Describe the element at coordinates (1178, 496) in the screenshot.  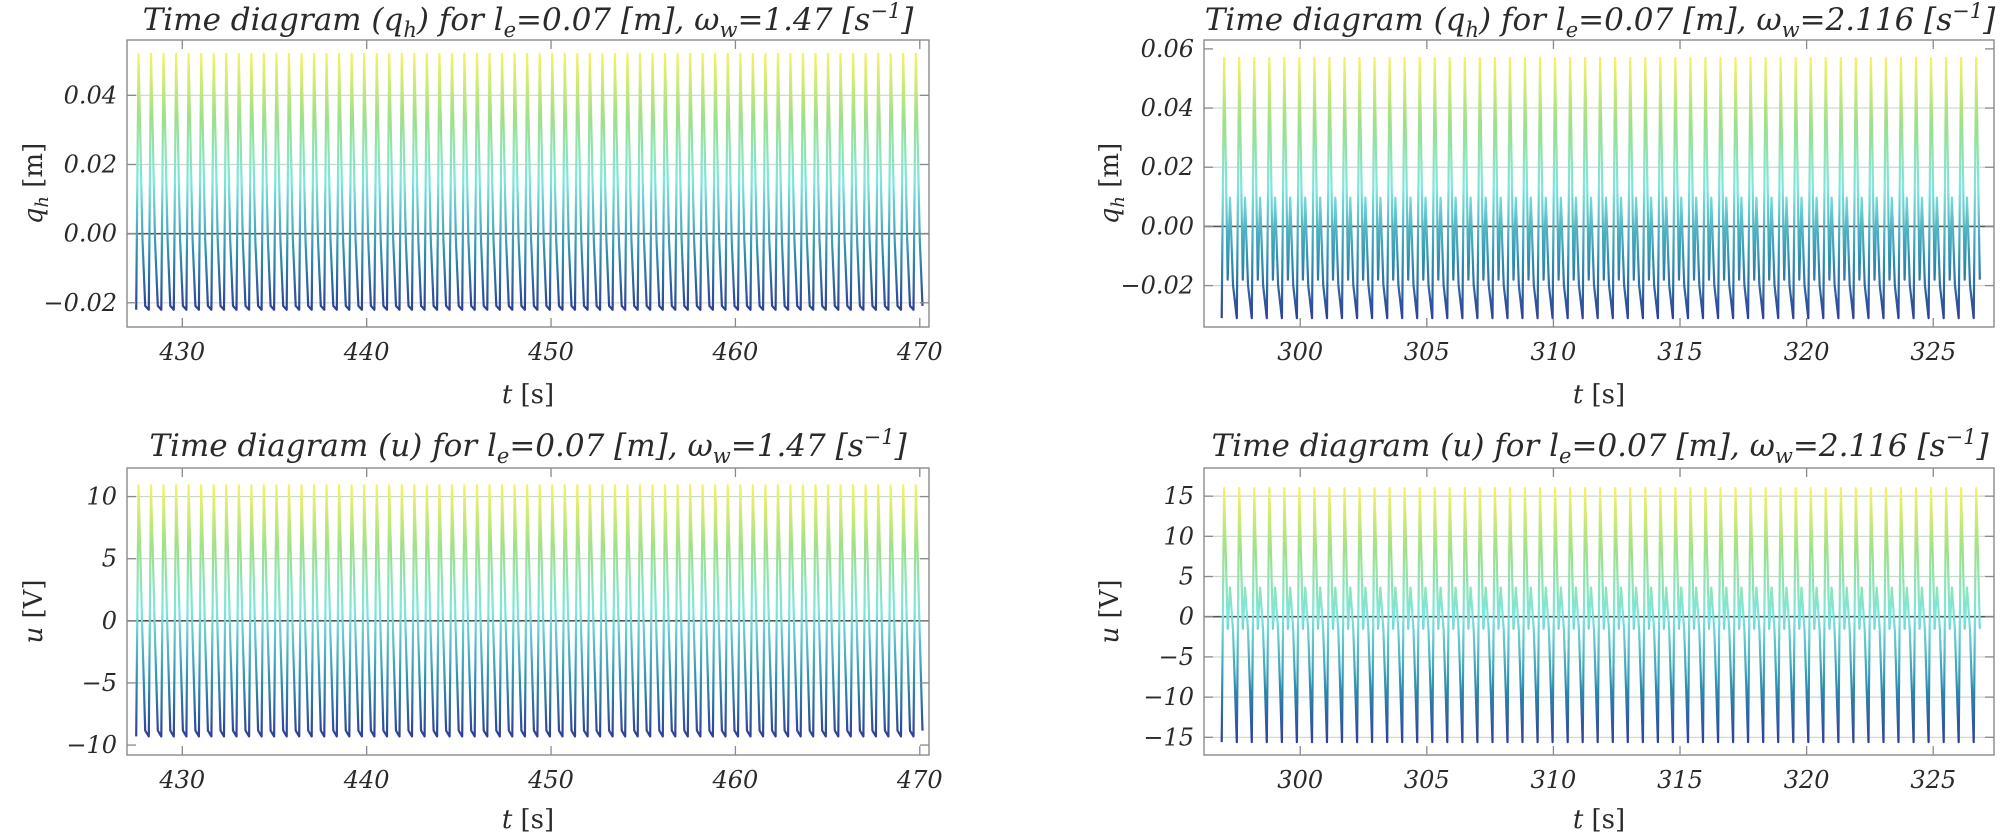
I see `y-tick-label: 15` at that location.